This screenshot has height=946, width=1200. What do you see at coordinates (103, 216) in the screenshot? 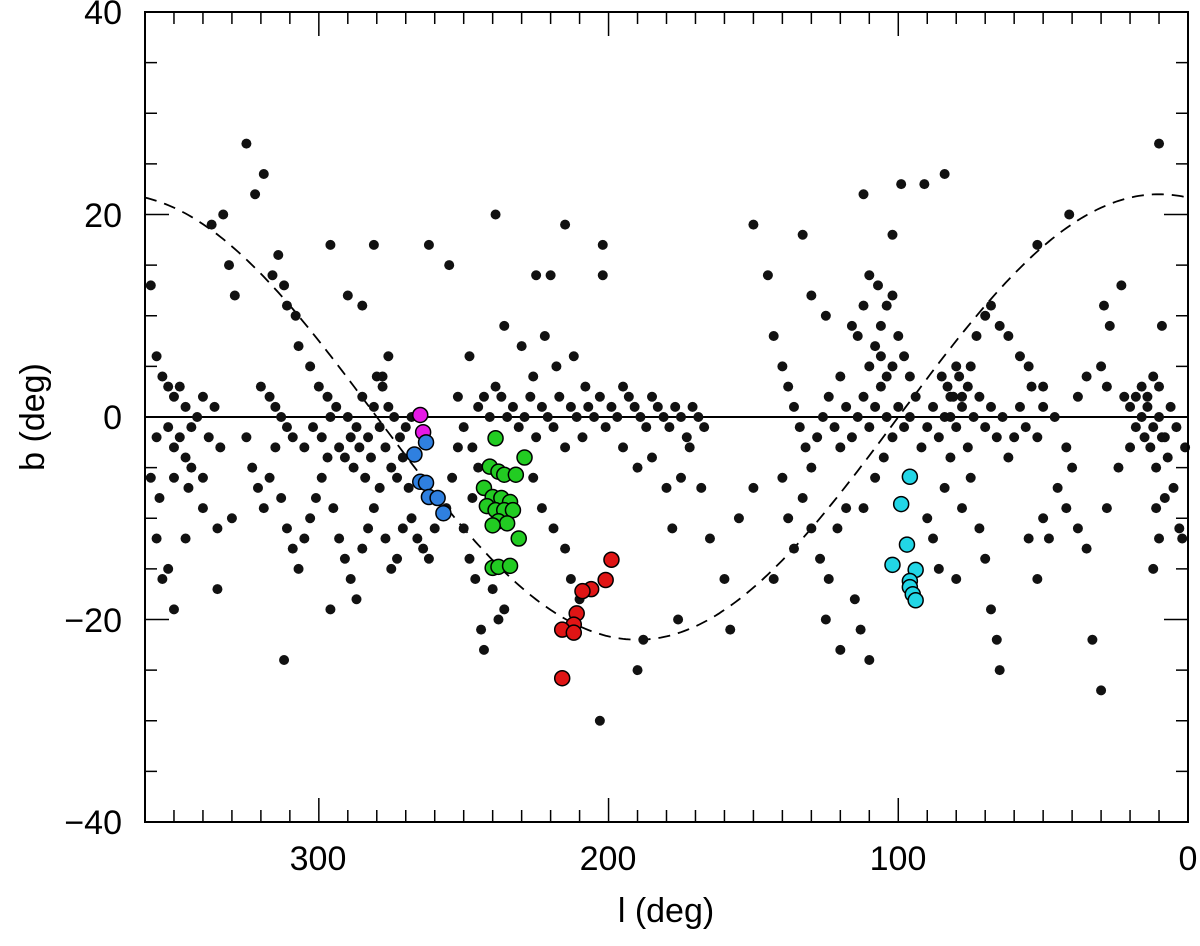
I see `y-tick-label: 20` at bounding box center [103, 216].